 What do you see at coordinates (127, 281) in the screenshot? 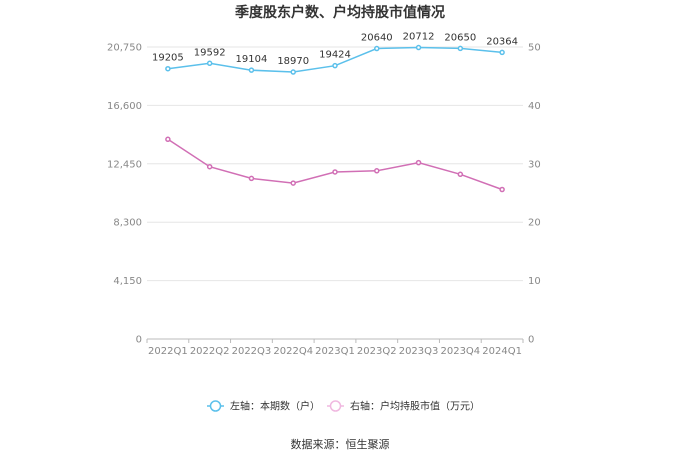
I see `left-tick-label: 4,150` at bounding box center [127, 281].